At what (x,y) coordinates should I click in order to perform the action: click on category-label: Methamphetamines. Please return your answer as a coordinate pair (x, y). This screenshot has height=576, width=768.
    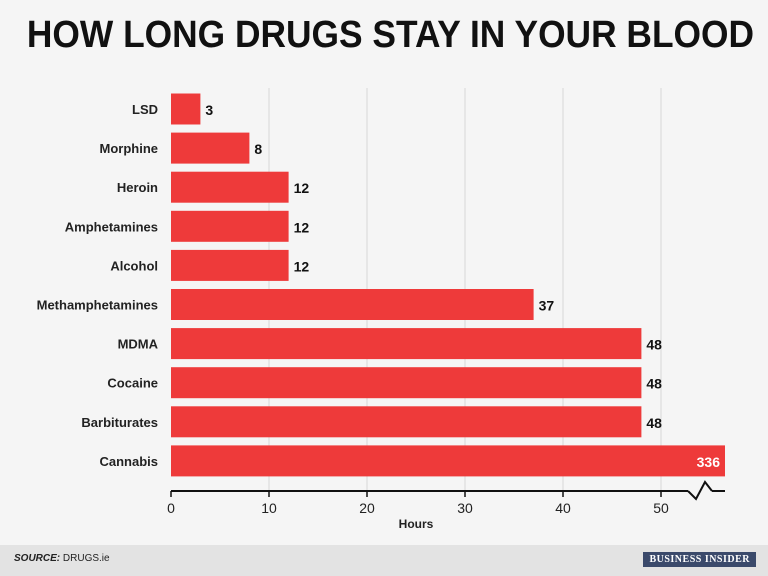
    Looking at the image, I should click on (97, 305).